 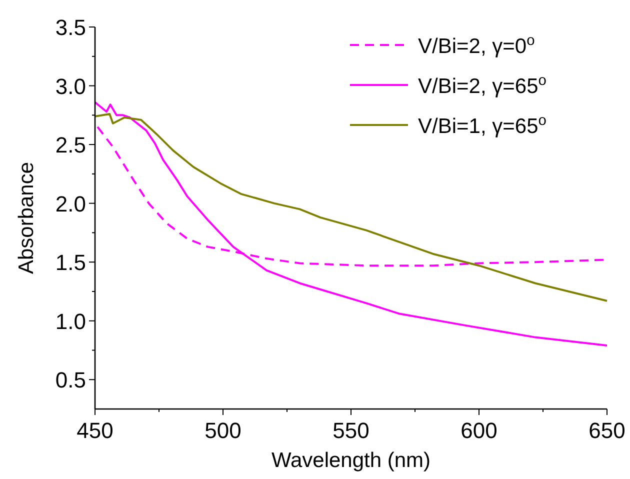 What do you see at coordinates (70, 203) in the screenshot?
I see `y-tick-label: 2.0` at bounding box center [70, 203].